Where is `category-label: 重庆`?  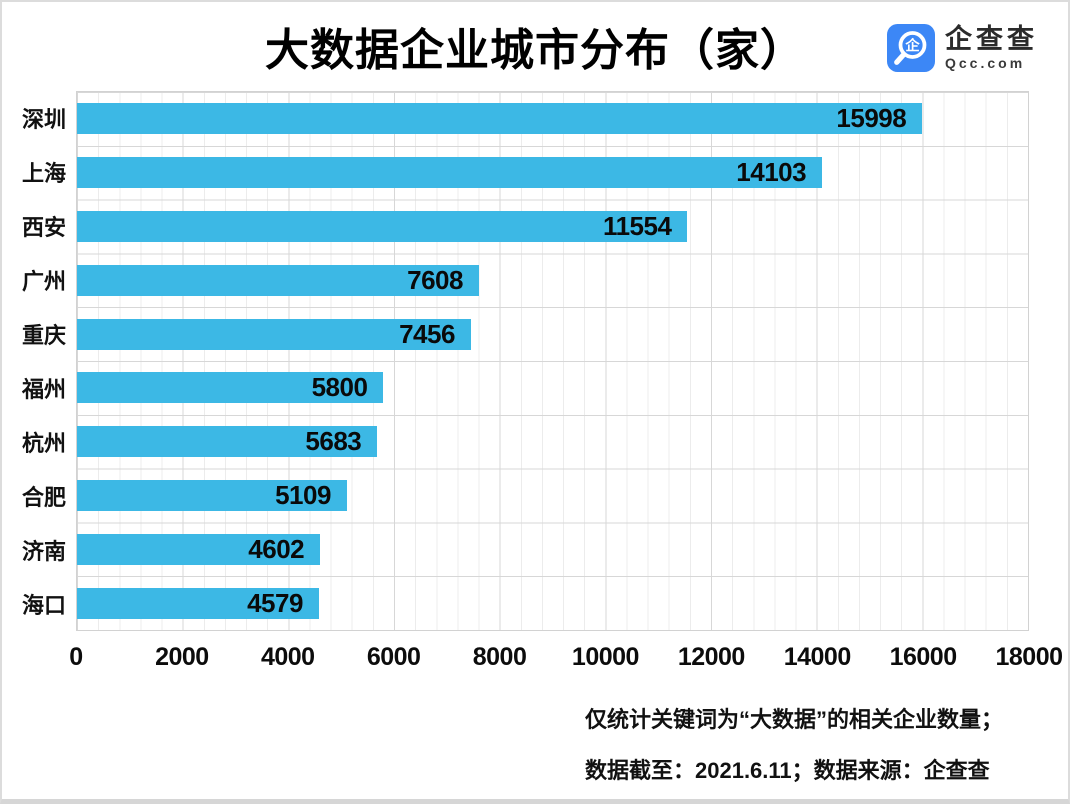
category-label: 重庆 is located at coordinates (43, 335).